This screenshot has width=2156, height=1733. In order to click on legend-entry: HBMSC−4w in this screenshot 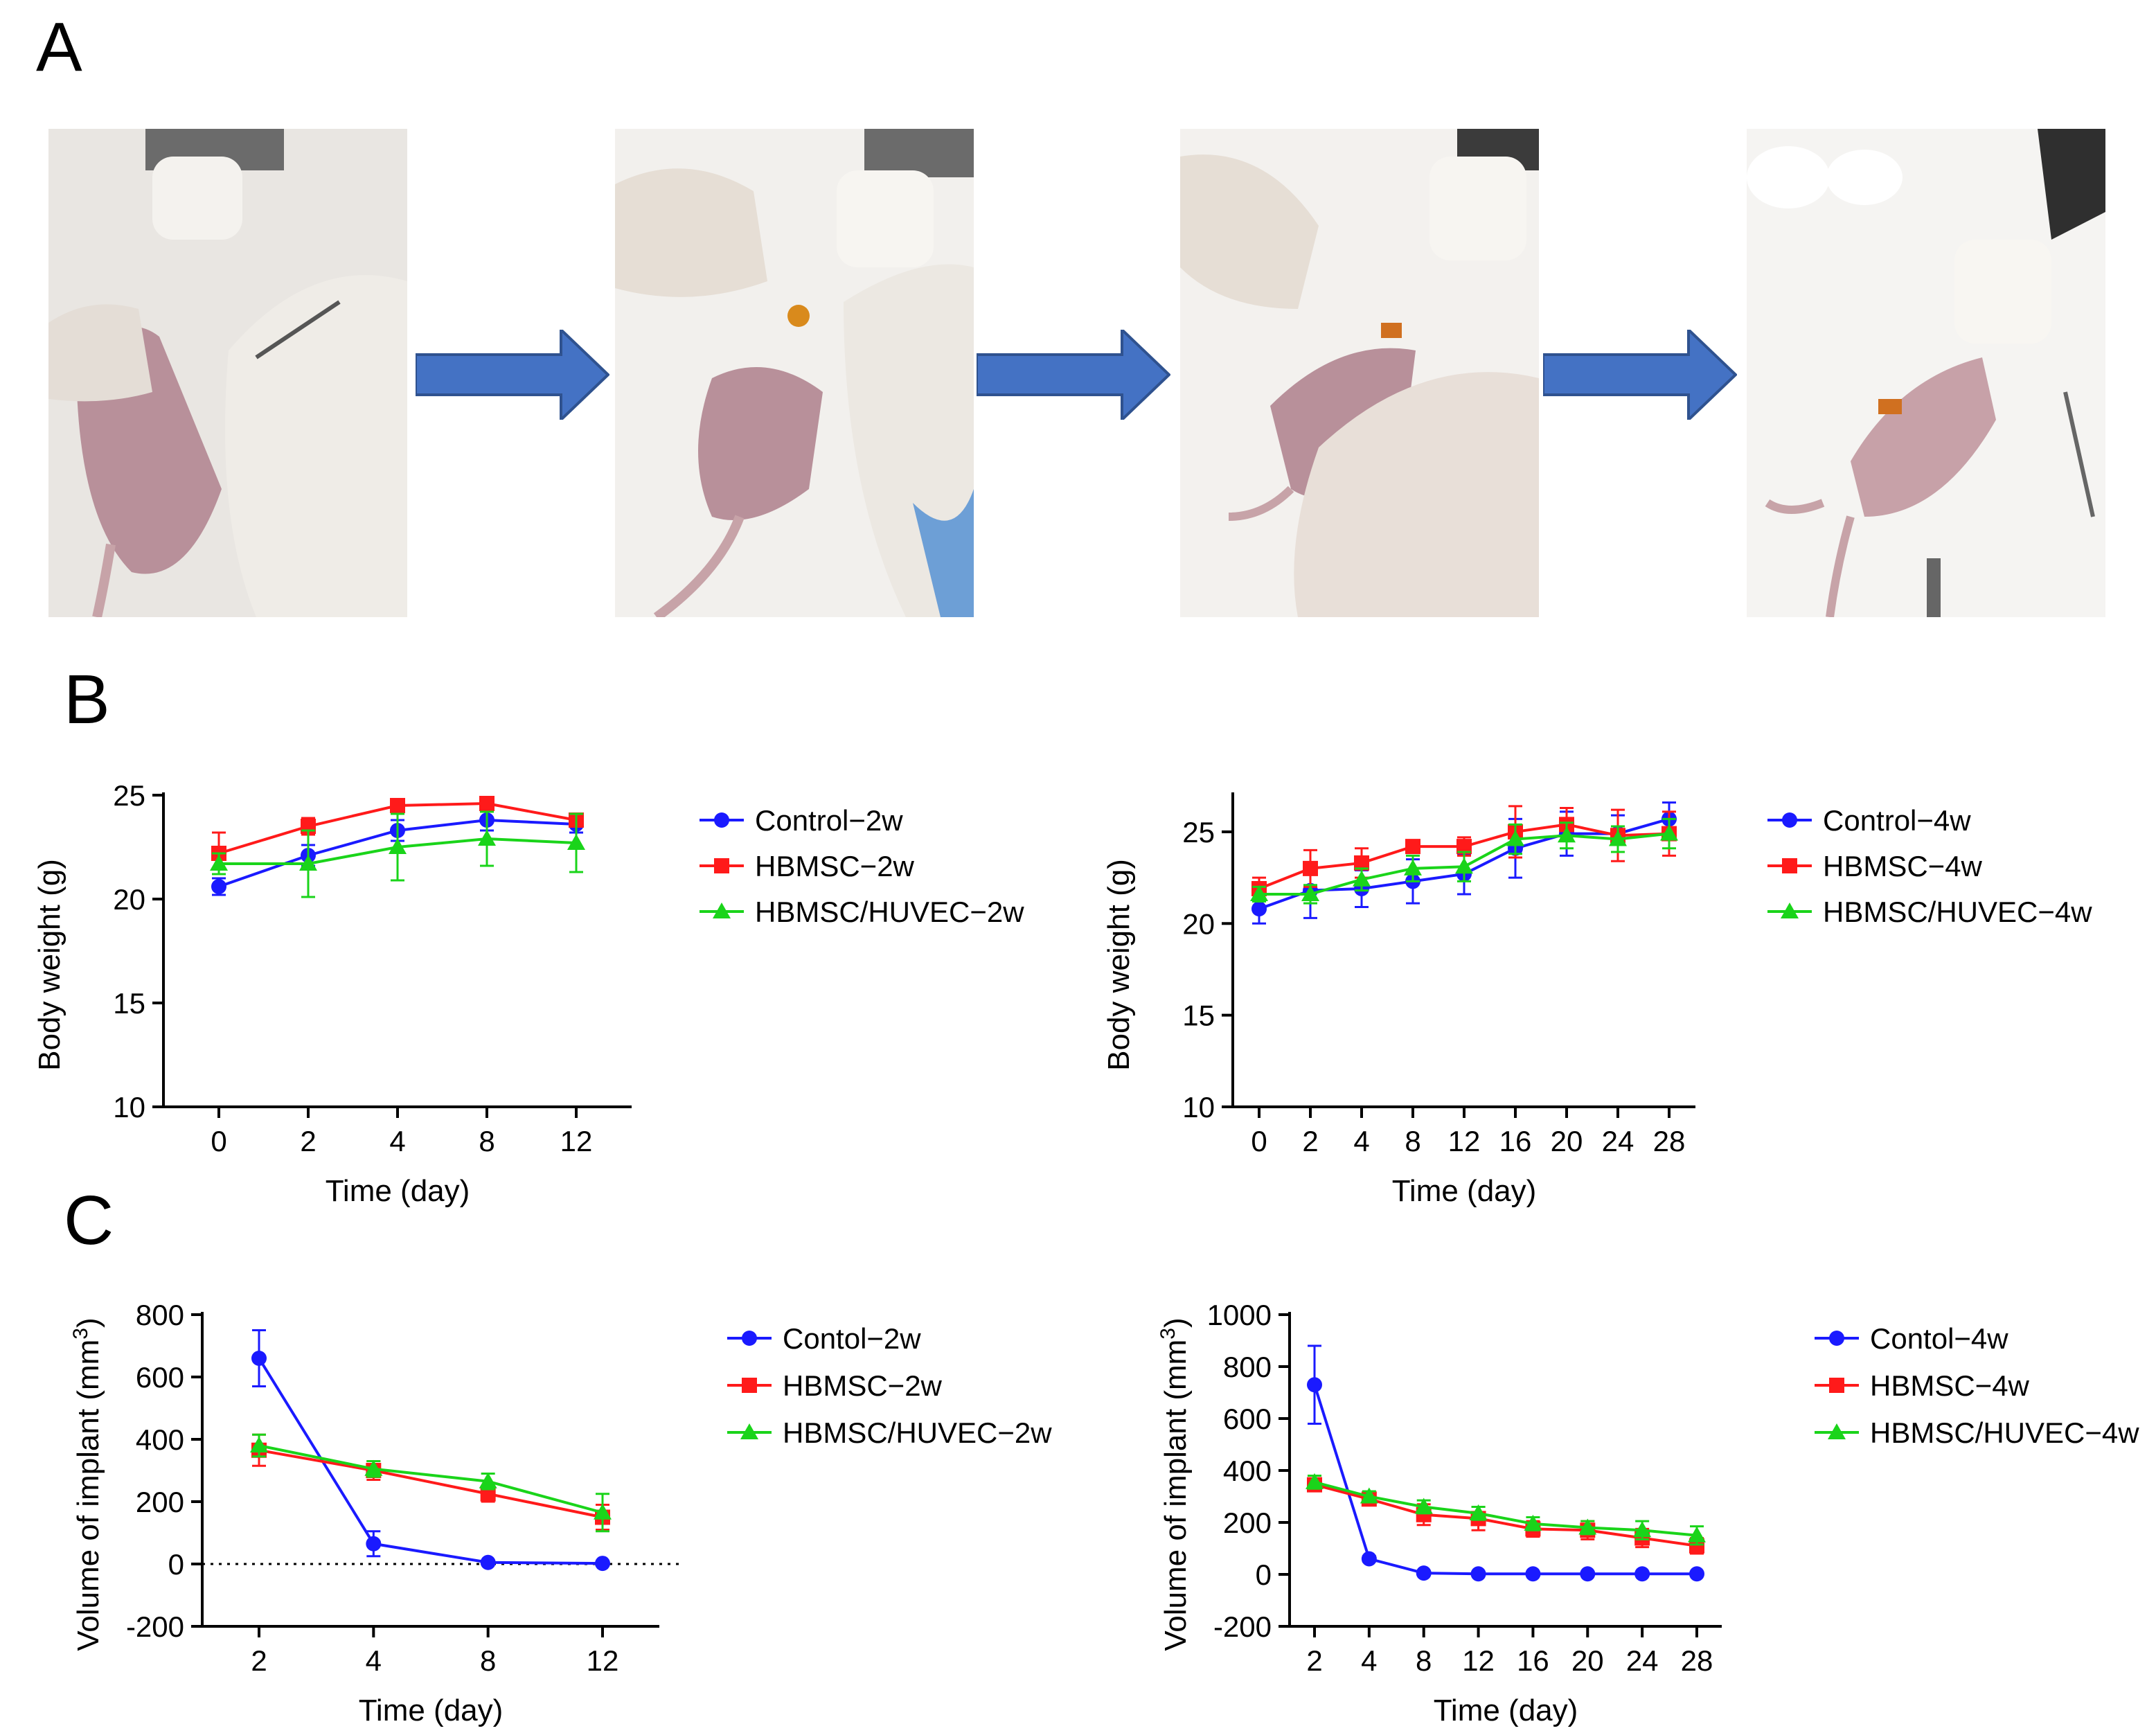, I will do `click(1923, 1385)`.